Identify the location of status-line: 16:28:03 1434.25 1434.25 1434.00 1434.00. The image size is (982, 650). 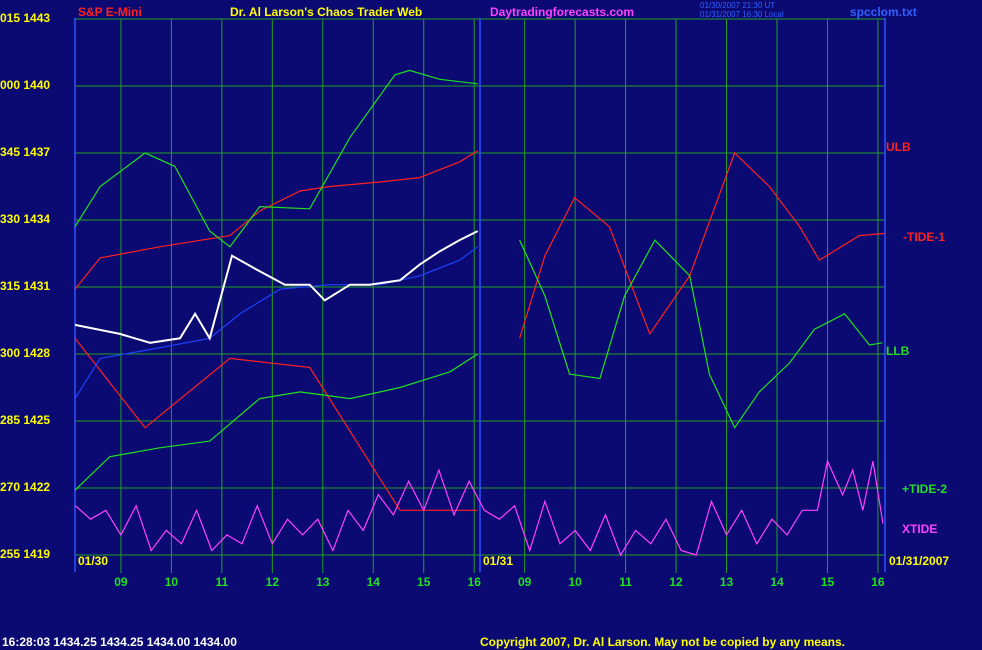
(119, 642).